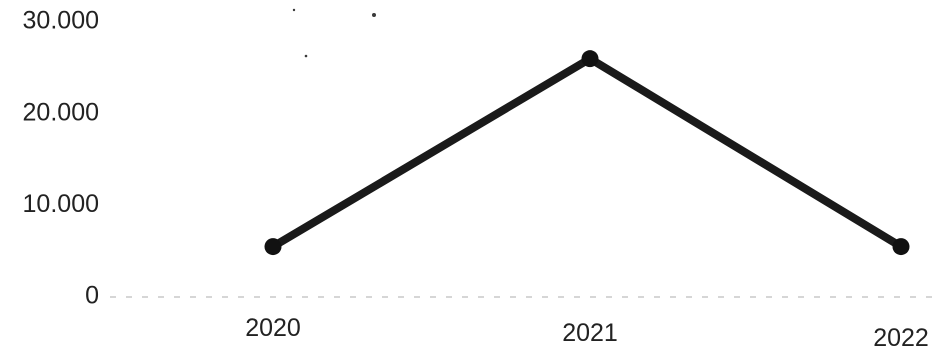 The height and width of the screenshot is (351, 935). Describe the element at coordinates (92, 296) in the screenshot. I see `y-tick-label: 0` at that location.